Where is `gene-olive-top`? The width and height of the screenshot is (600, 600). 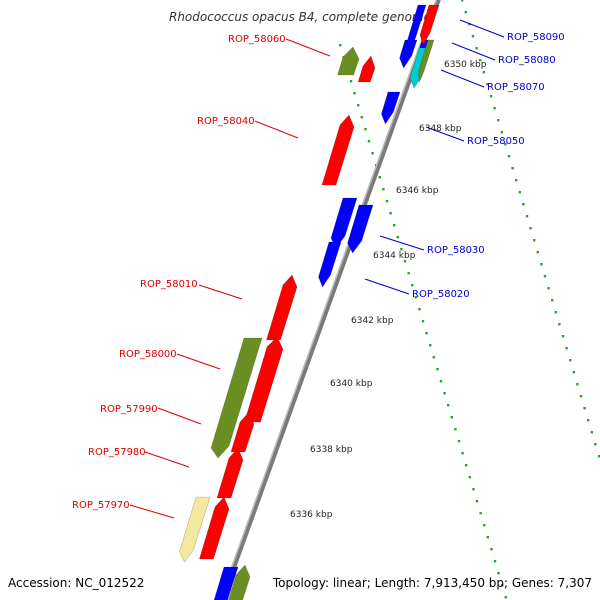
gene-olive-top is located at coordinates (426, 61).